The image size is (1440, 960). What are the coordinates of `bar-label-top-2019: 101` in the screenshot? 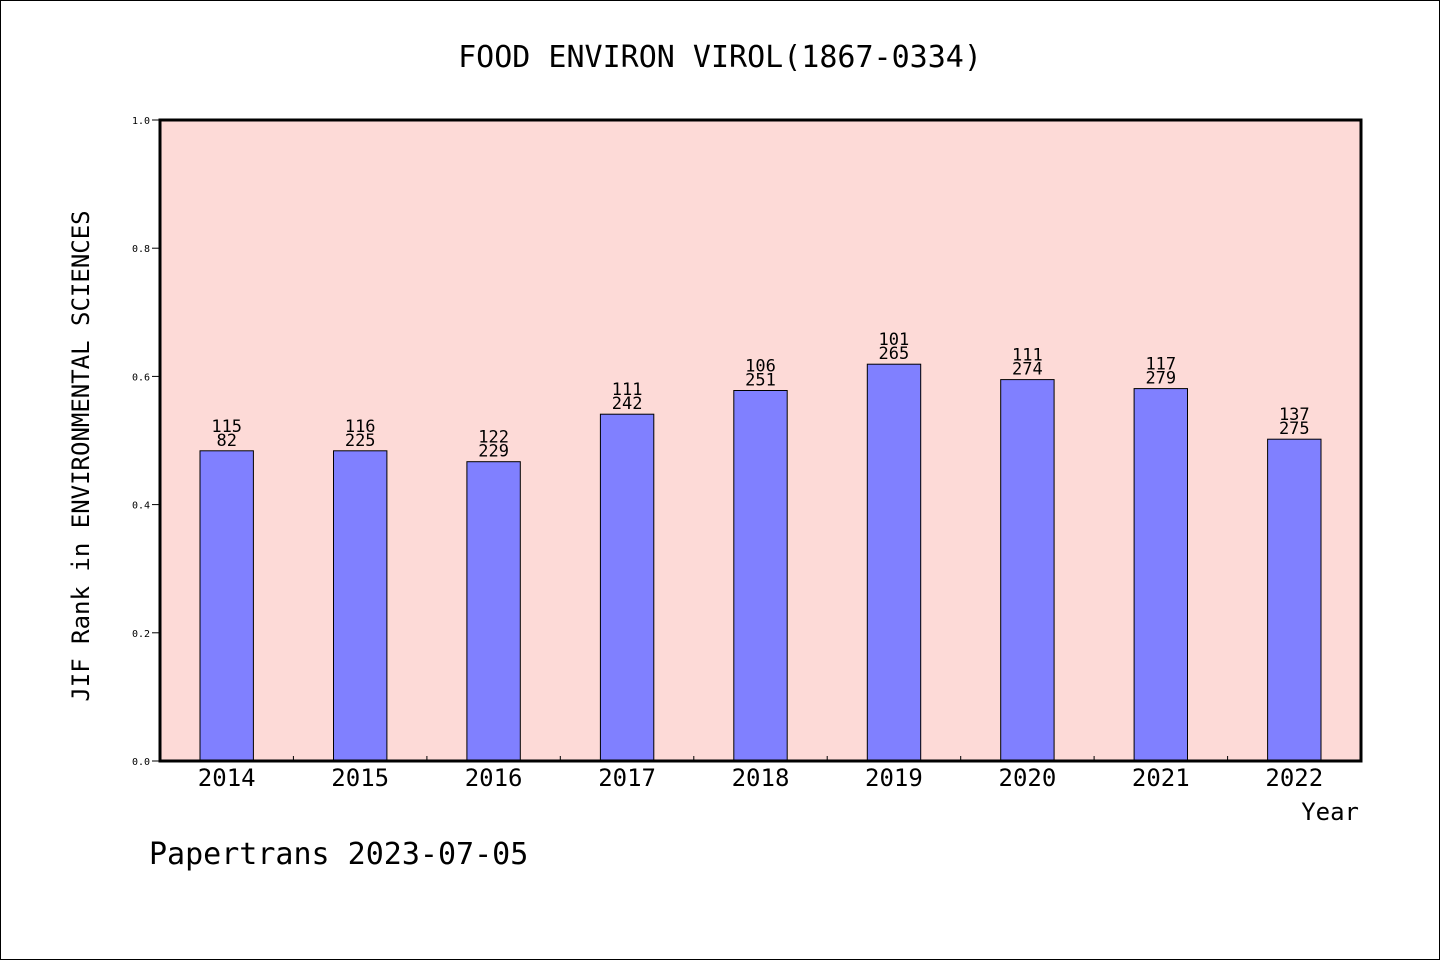 It's located at (894, 340).